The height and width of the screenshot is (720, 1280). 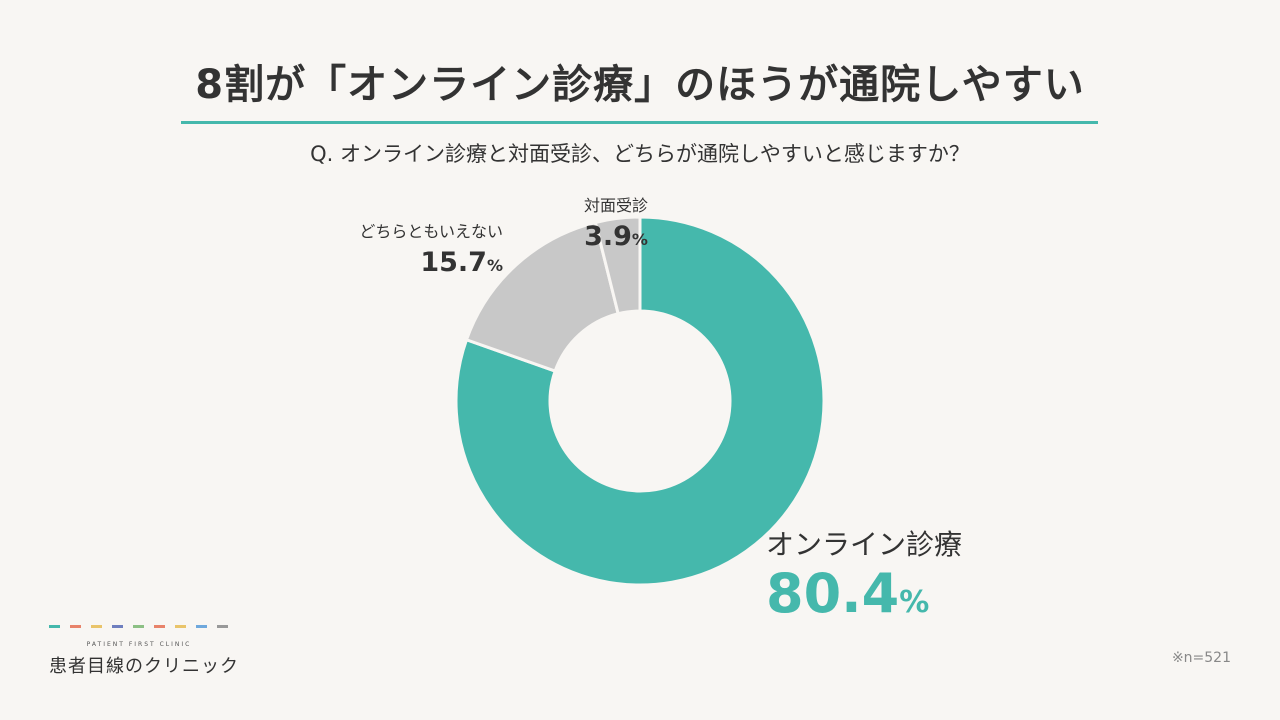 I want to click on label-in-person-name: 対面受診, so click(x=615, y=205).